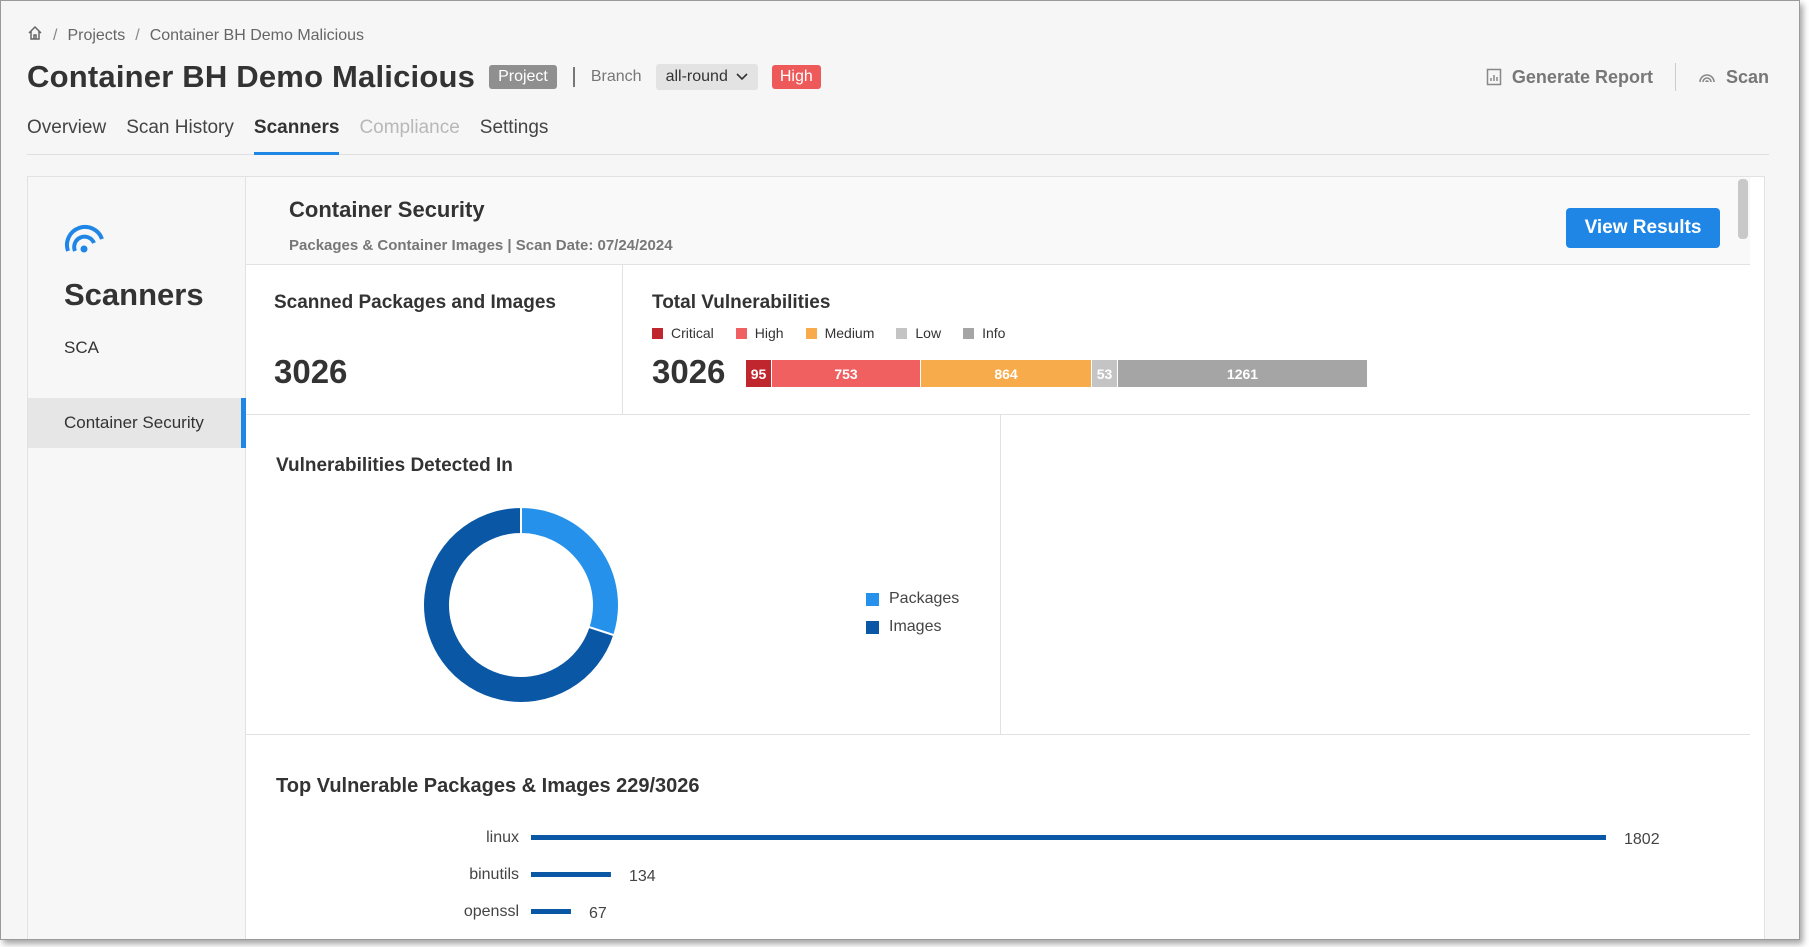 The image size is (1809, 947). I want to click on branch-select: all-round, so click(706, 77).